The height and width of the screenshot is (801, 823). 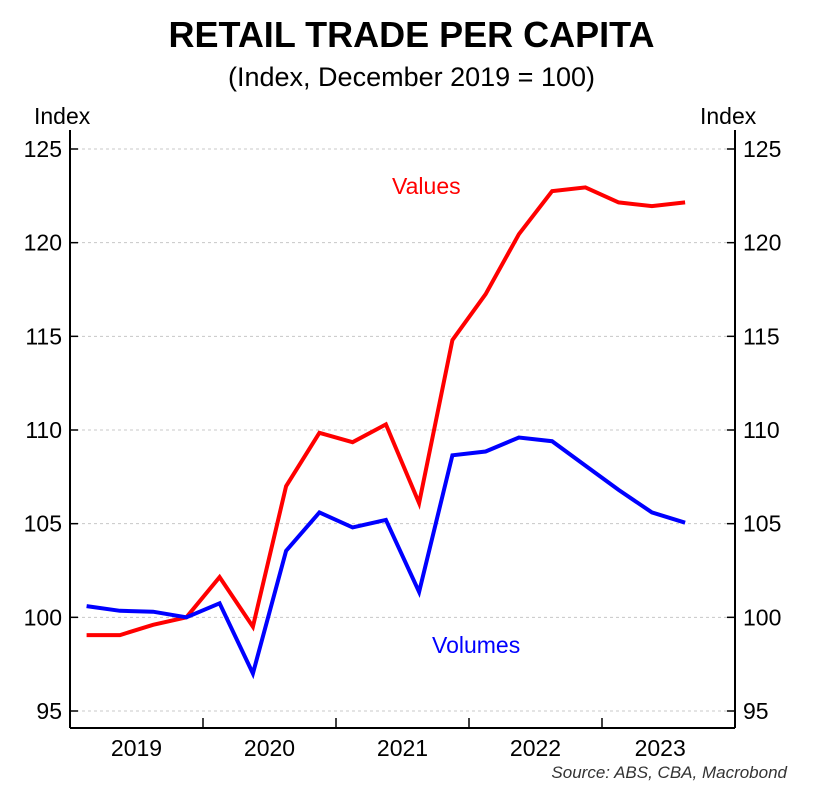 What do you see at coordinates (402, 748) in the screenshot?
I see `x-tick-label: 2021` at bounding box center [402, 748].